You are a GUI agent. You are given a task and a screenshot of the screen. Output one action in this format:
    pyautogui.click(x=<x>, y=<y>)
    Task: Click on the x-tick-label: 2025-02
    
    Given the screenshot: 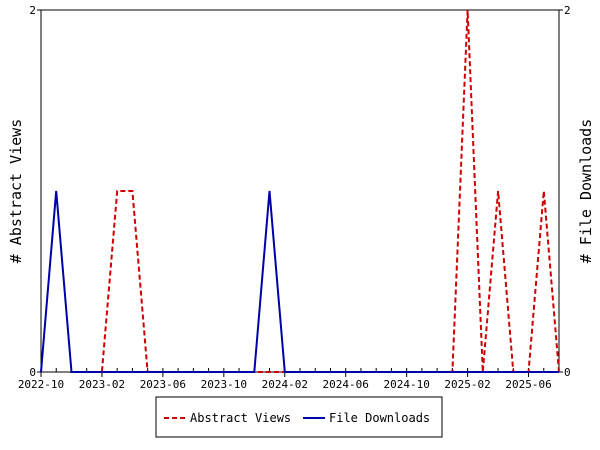 What is the action you would take?
    pyautogui.click(x=467, y=384)
    